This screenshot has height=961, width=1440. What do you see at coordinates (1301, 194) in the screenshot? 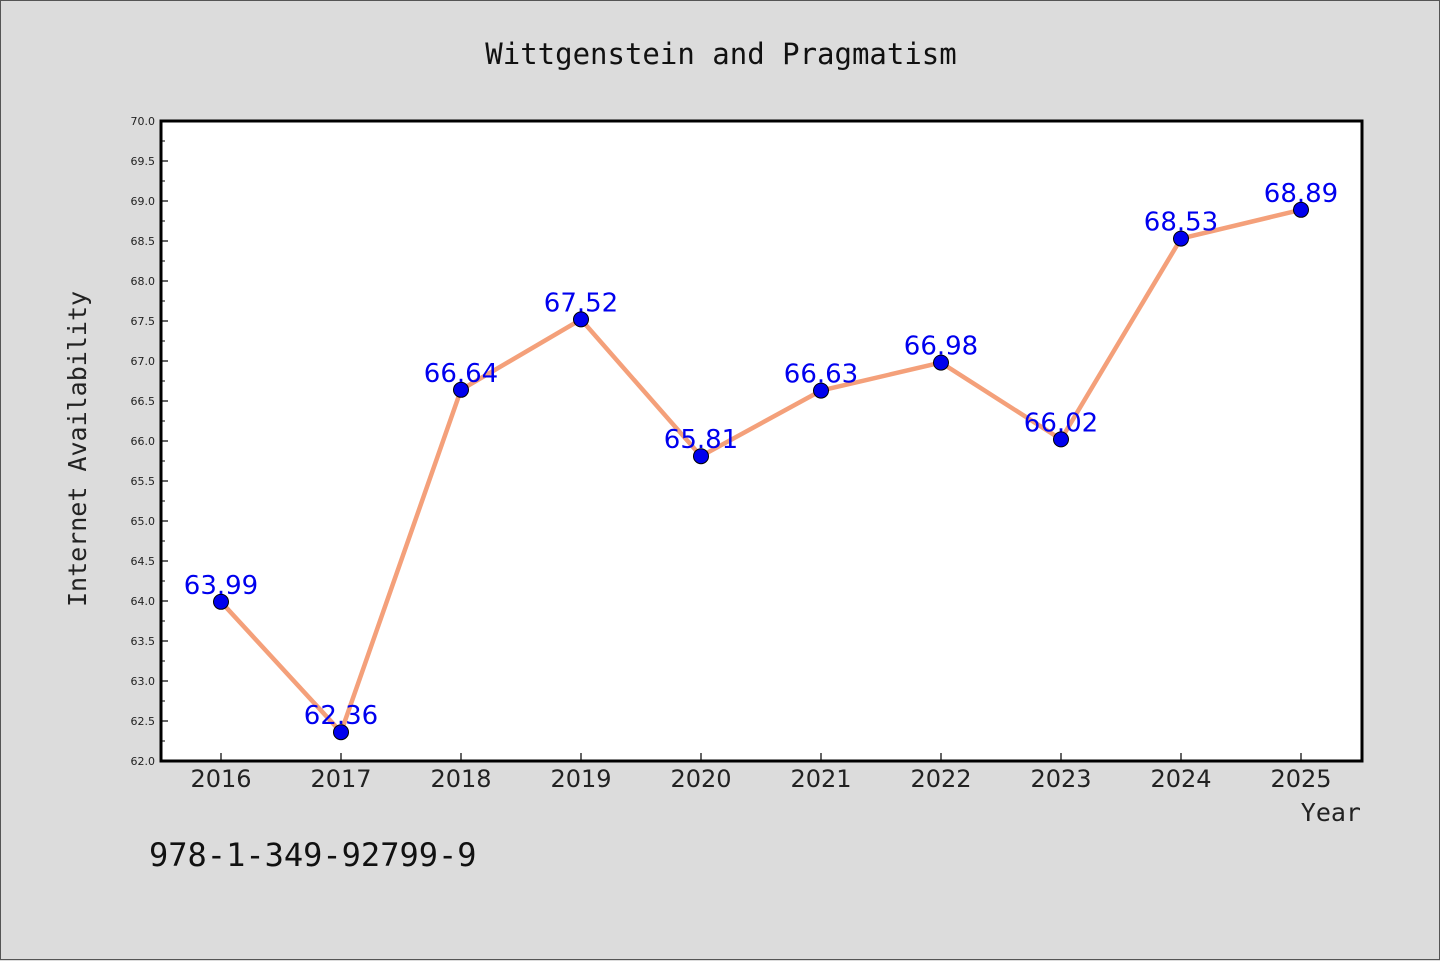
I see `data-label: 68.89` at bounding box center [1301, 194].